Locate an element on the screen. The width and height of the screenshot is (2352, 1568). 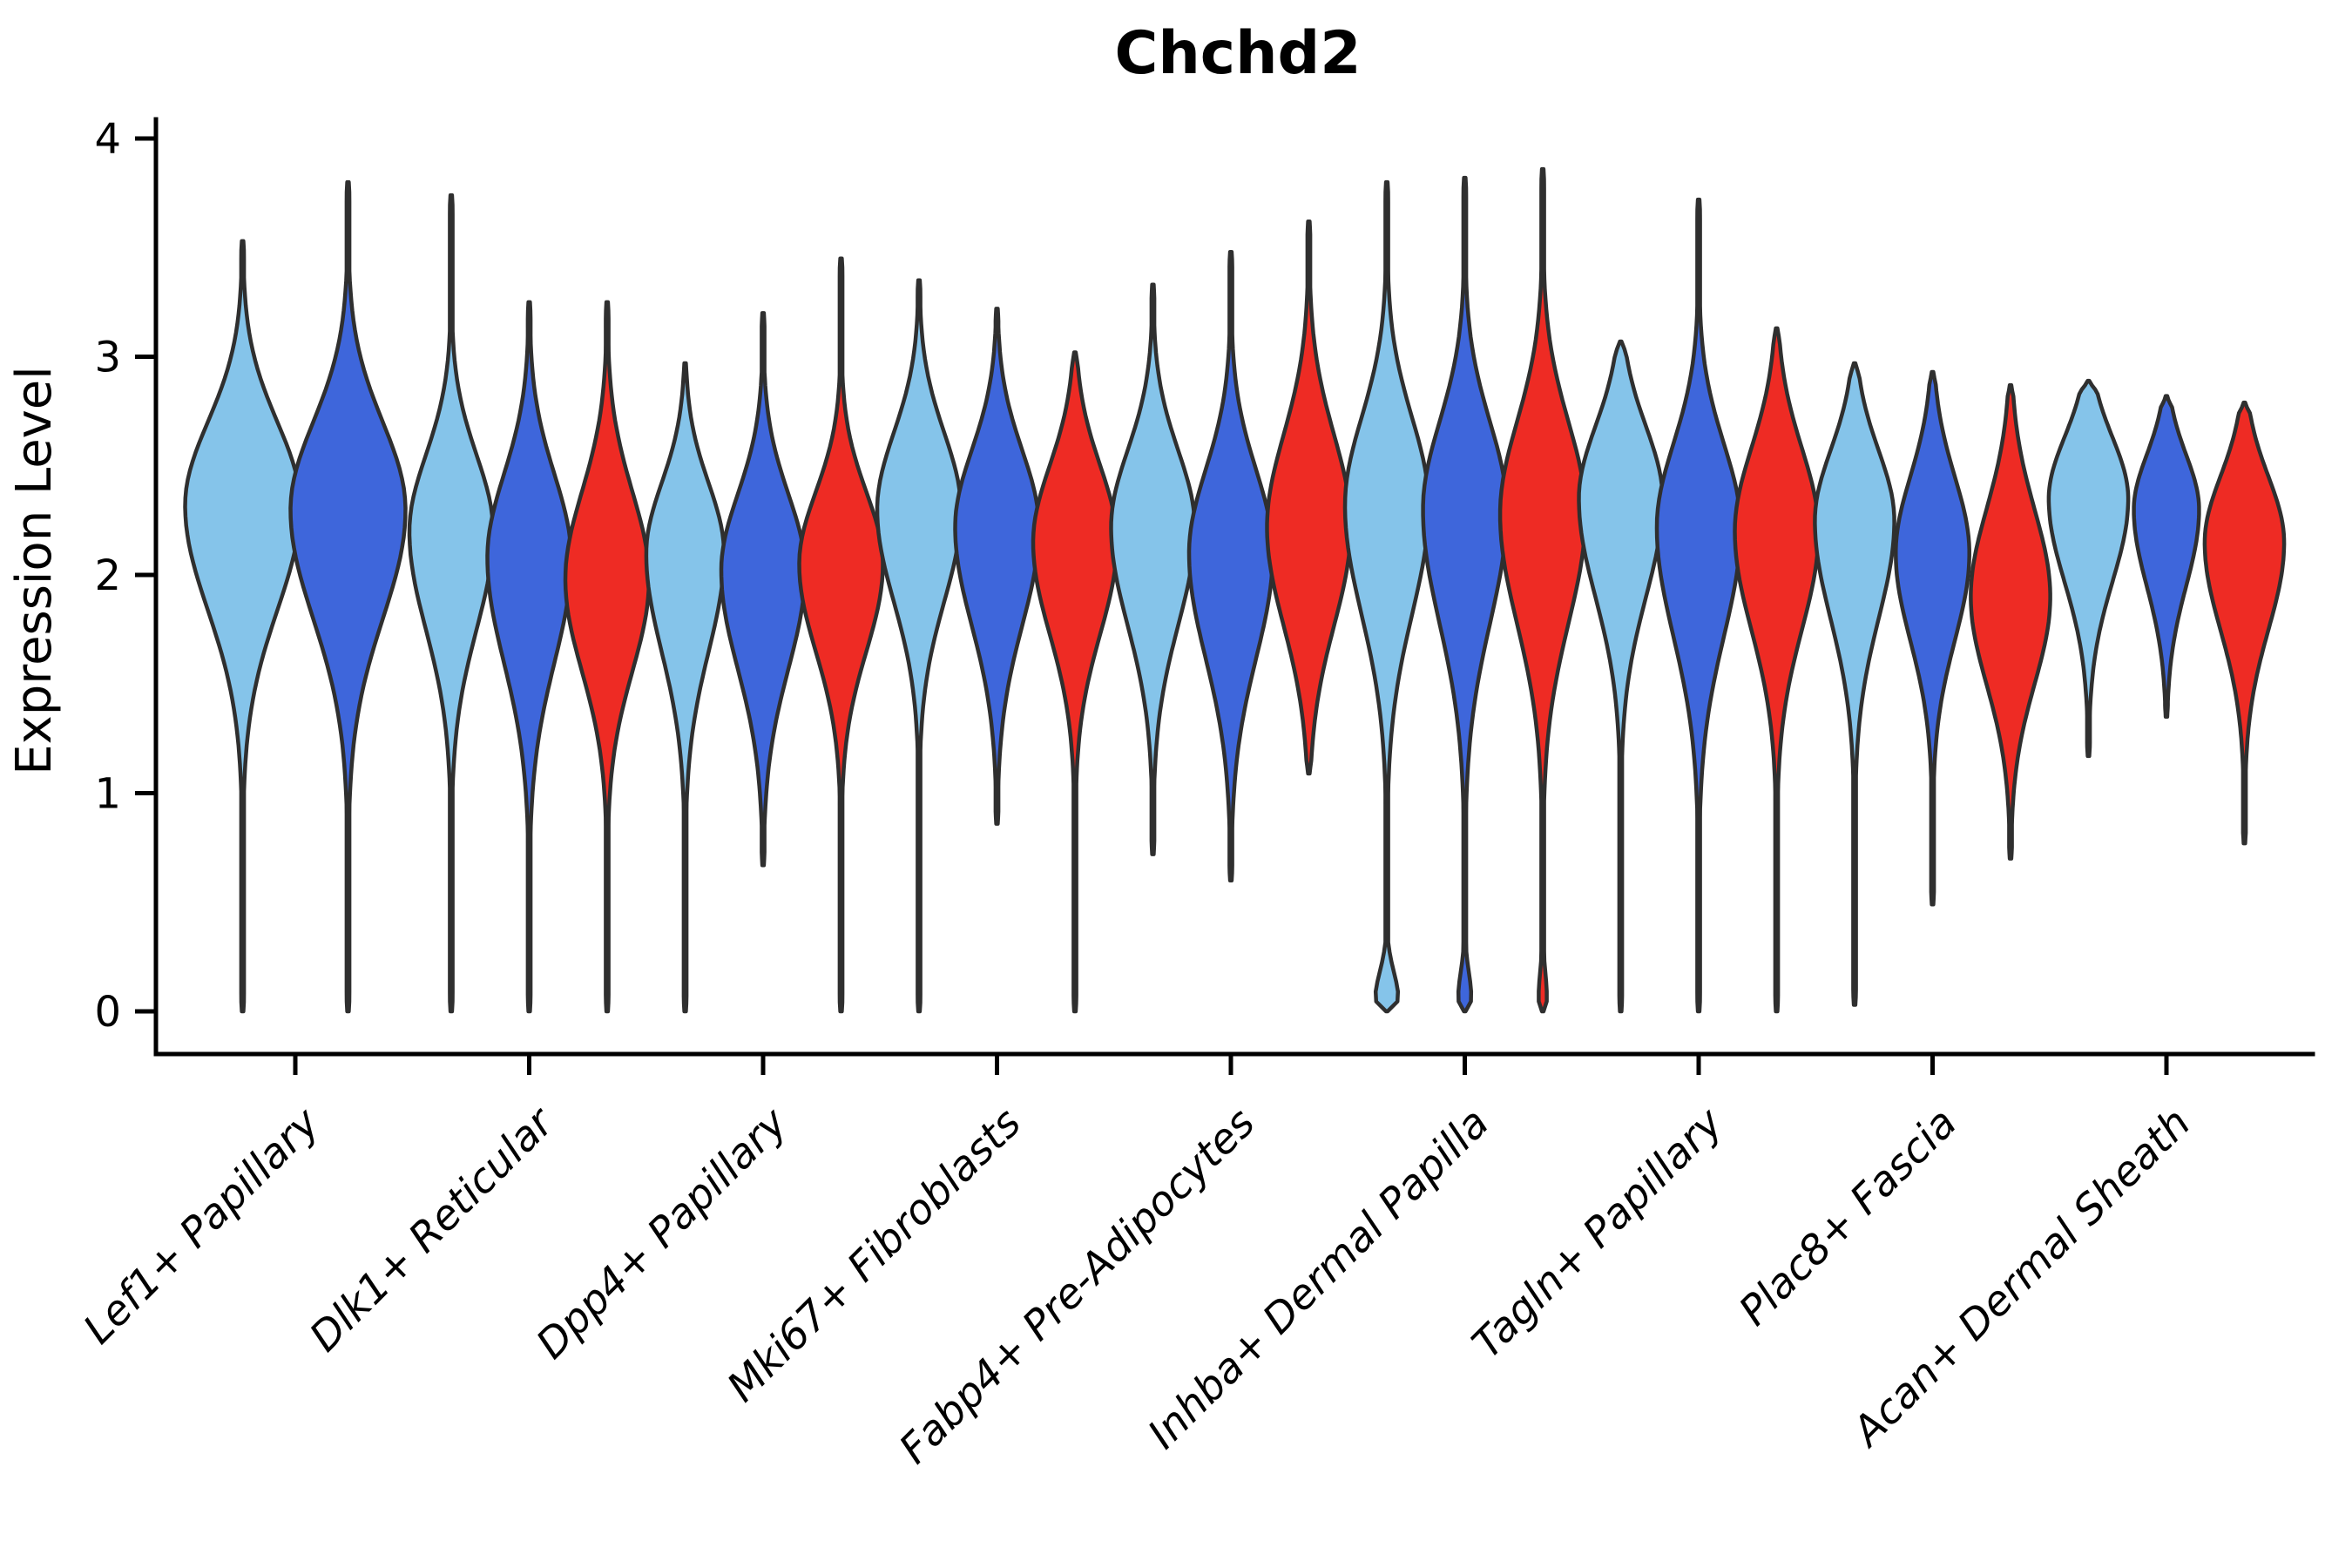
y-axis-label: Expression Level is located at coordinates (34, 570).